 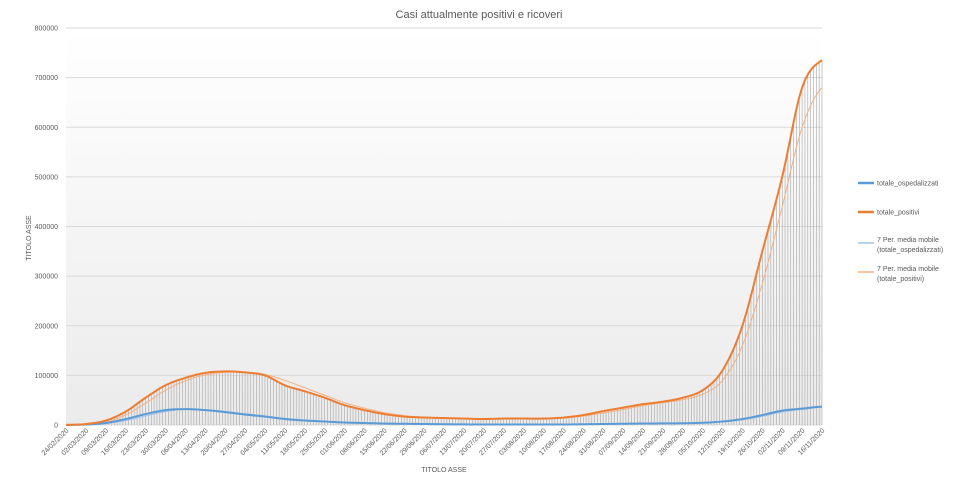 I want to click on y-tick-label: 800000, so click(x=46, y=29).